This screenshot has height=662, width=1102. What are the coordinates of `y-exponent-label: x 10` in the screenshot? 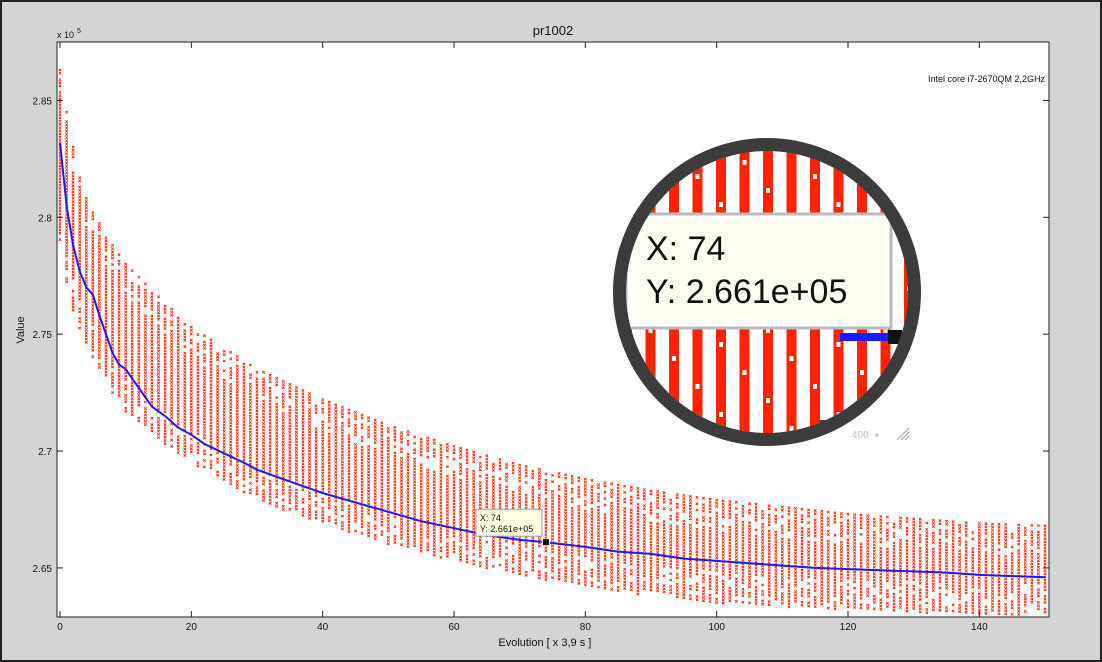 It's located at (65, 35).